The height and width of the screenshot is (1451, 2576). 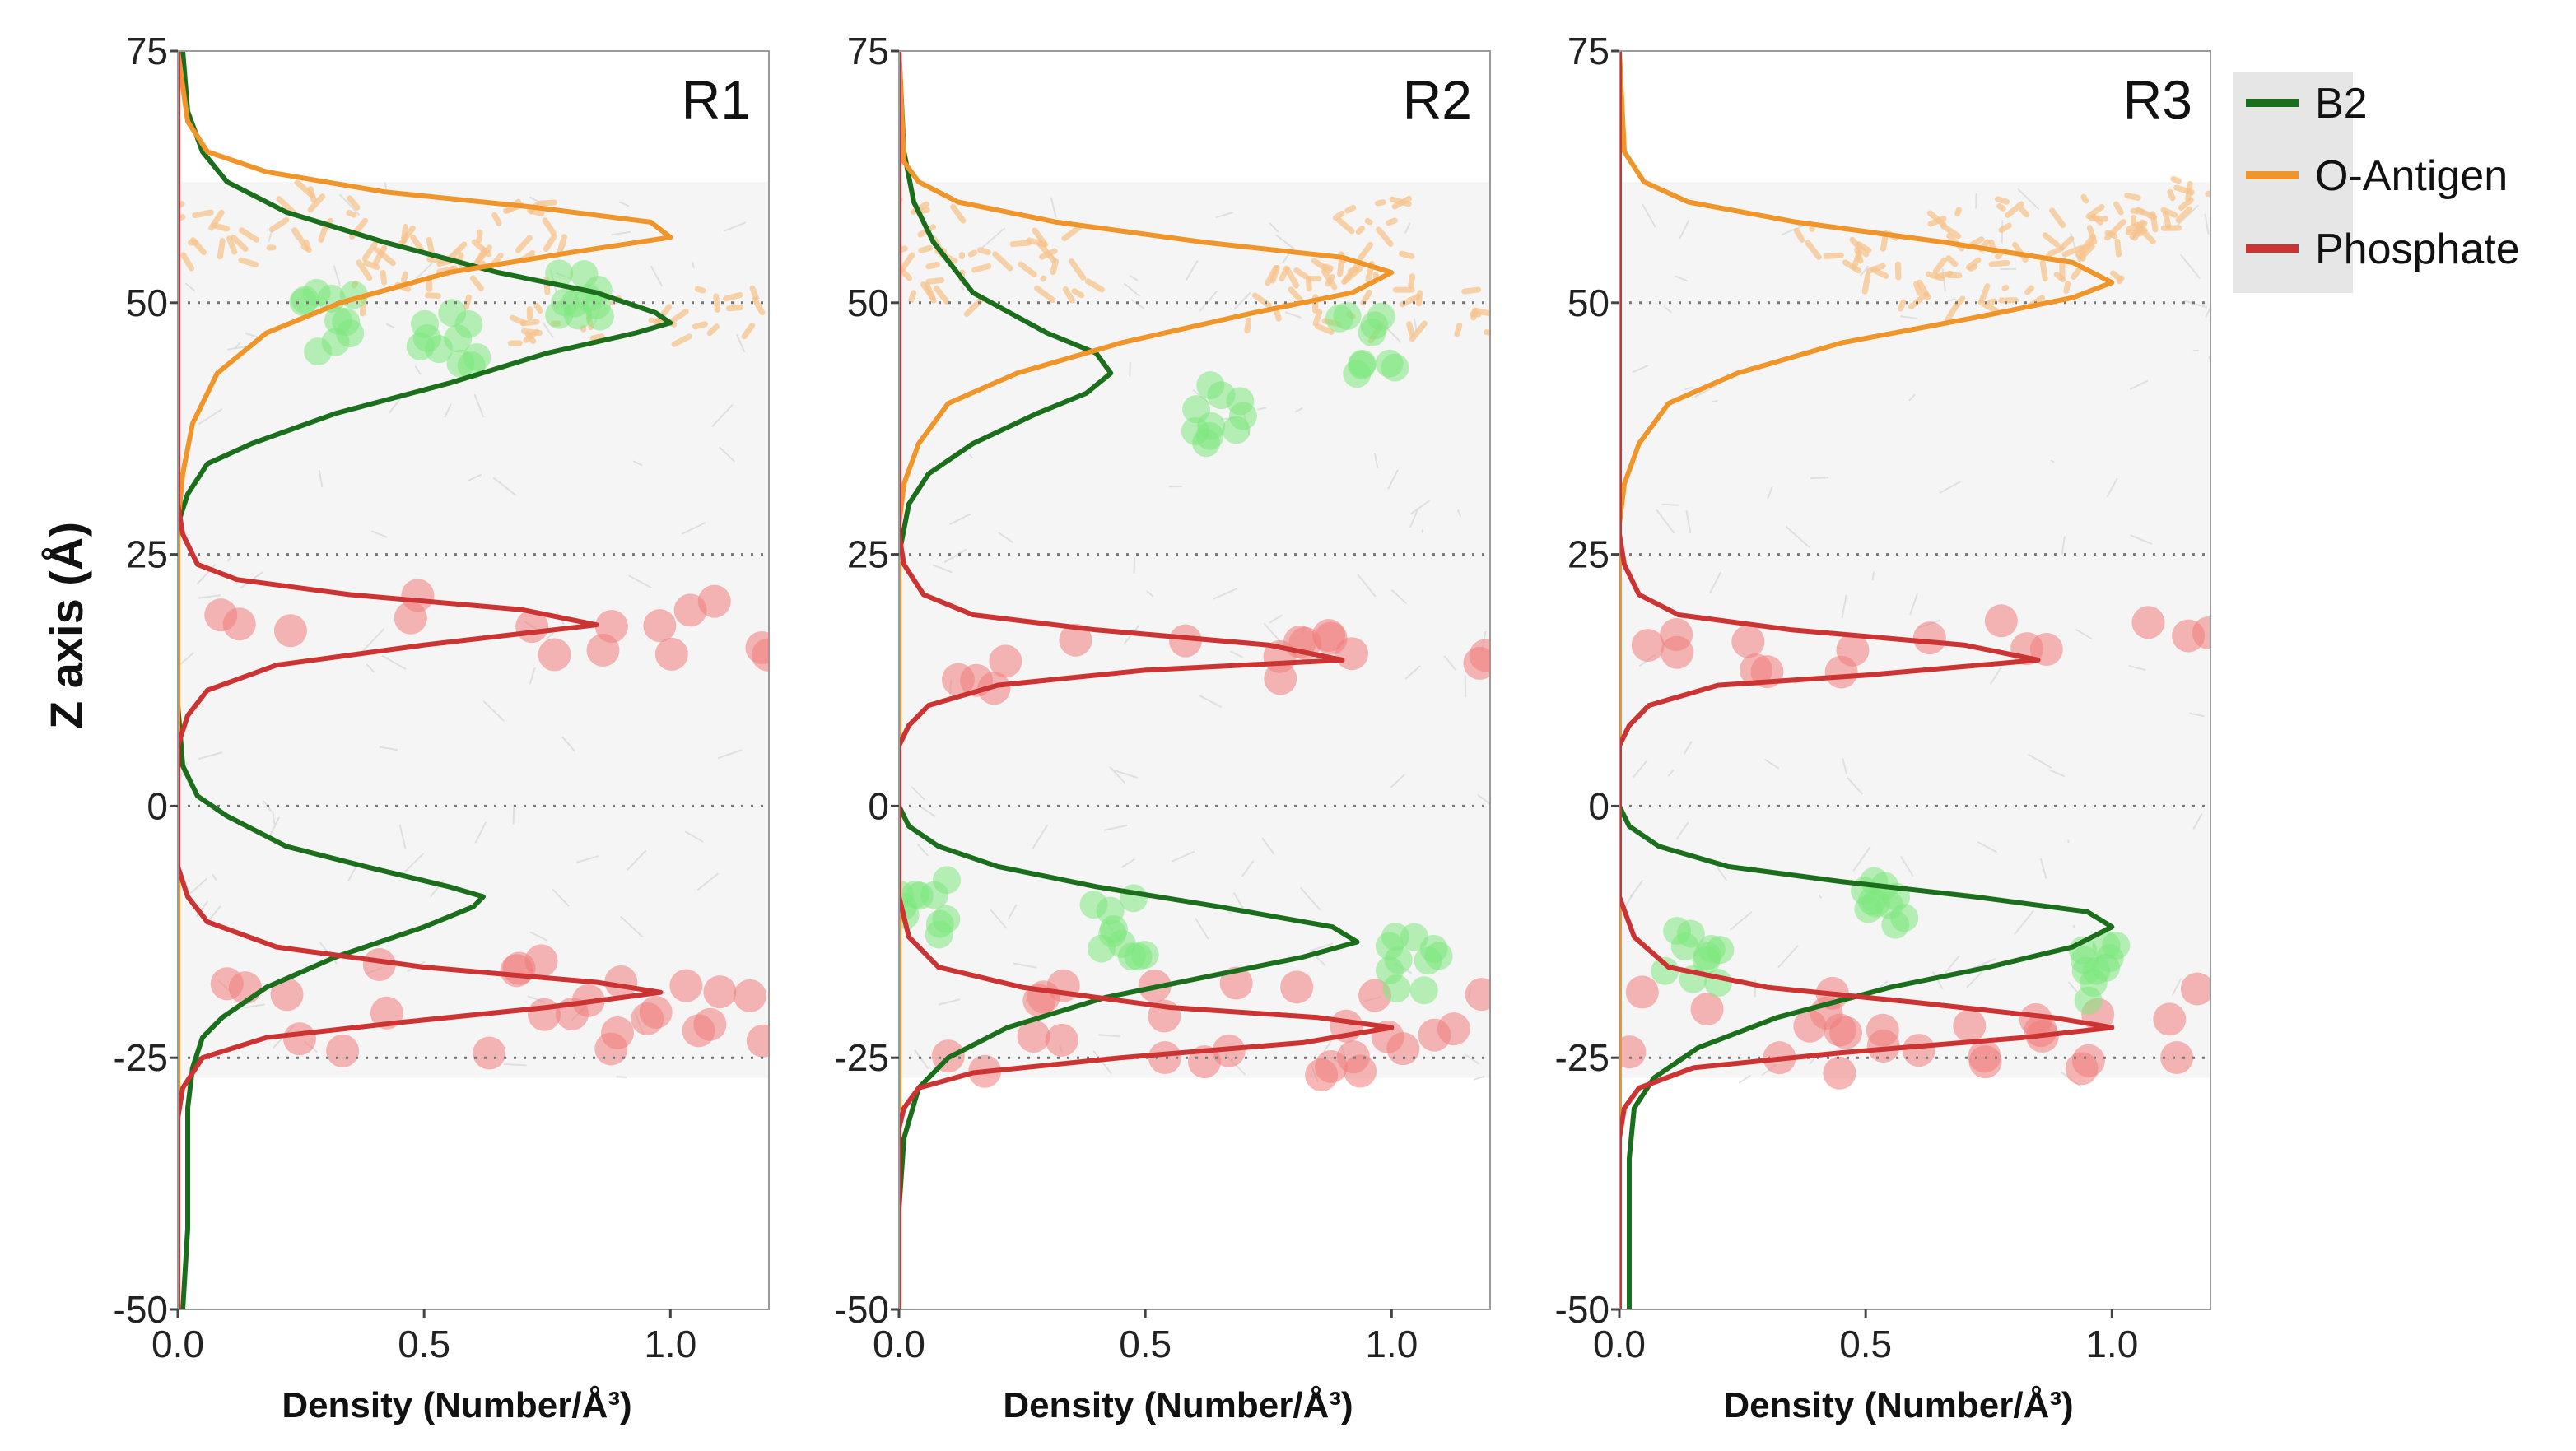 I want to click on panel-label: R2, so click(x=1437, y=99).